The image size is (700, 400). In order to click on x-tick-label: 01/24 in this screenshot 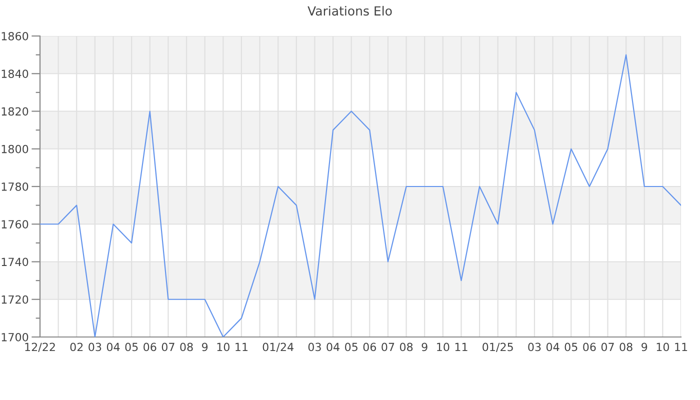, I will do `click(278, 347)`.